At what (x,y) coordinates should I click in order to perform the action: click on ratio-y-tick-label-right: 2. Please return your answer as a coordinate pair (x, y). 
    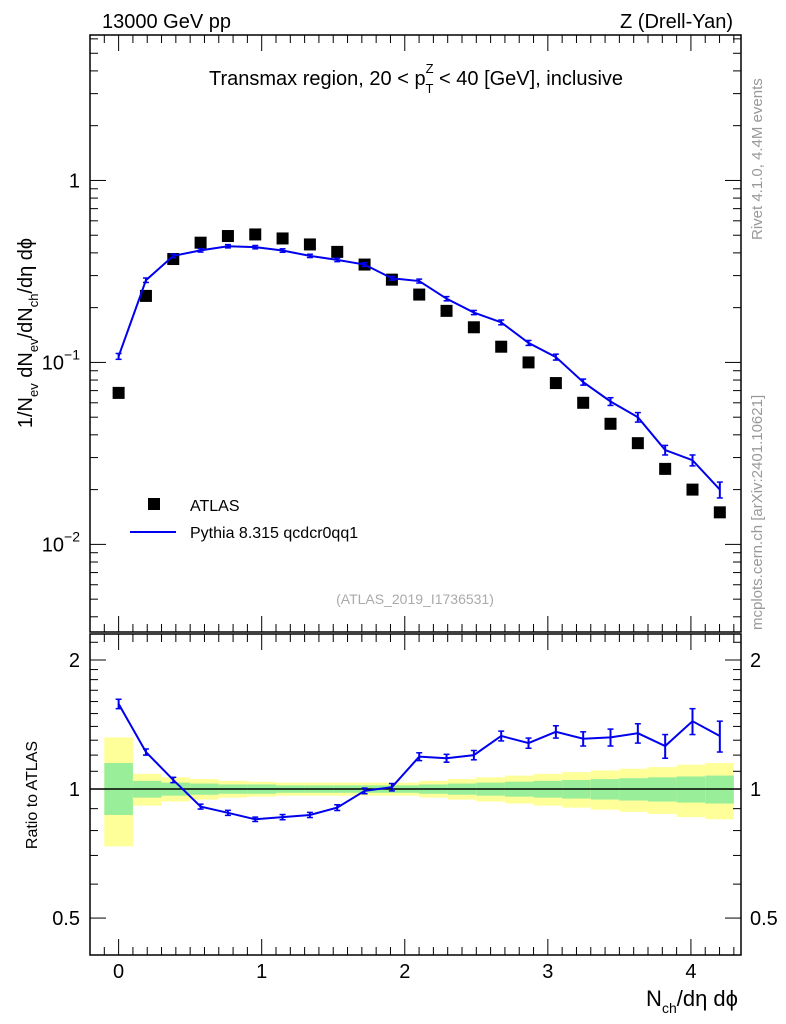
    Looking at the image, I should click on (755, 661).